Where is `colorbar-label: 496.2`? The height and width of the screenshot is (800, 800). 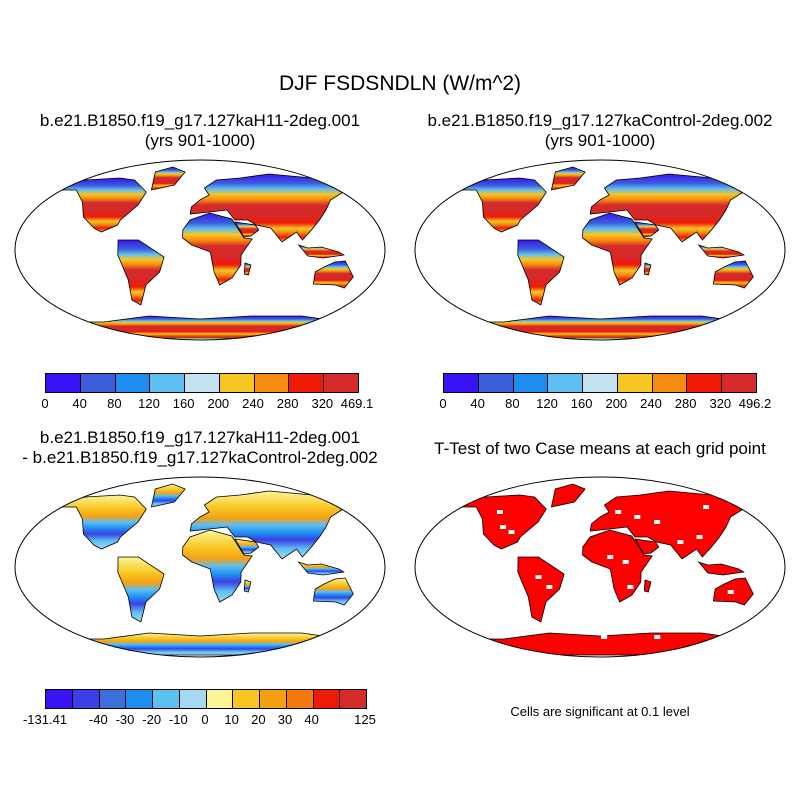 colorbar-label: 496.2 is located at coordinates (755, 403).